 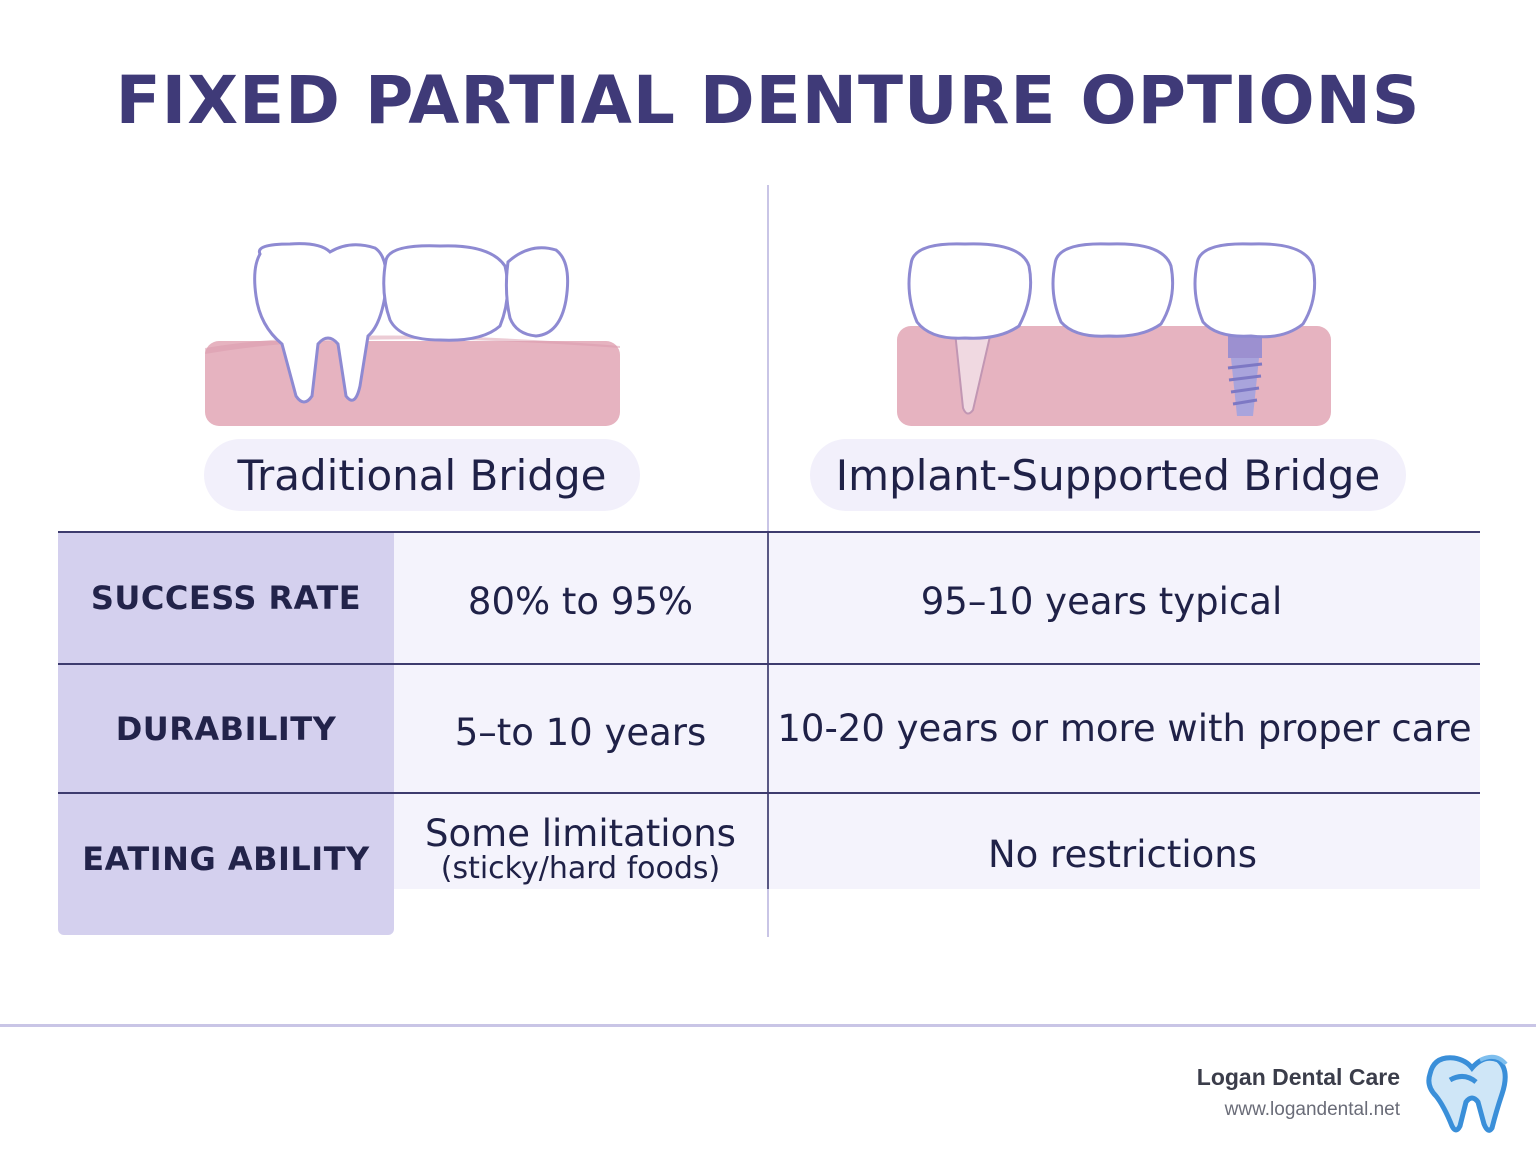 I want to click on cell-implant-eating-ability: No restrictions, so click(x=1122, y=854).